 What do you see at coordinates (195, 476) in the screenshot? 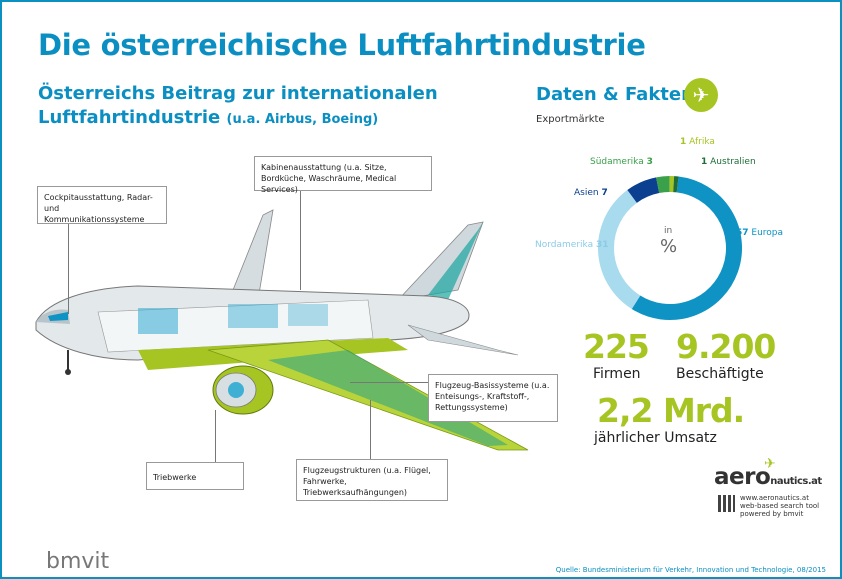
I see `callout-triebwerke: Triebwerke` at bounding box center [195, 476].